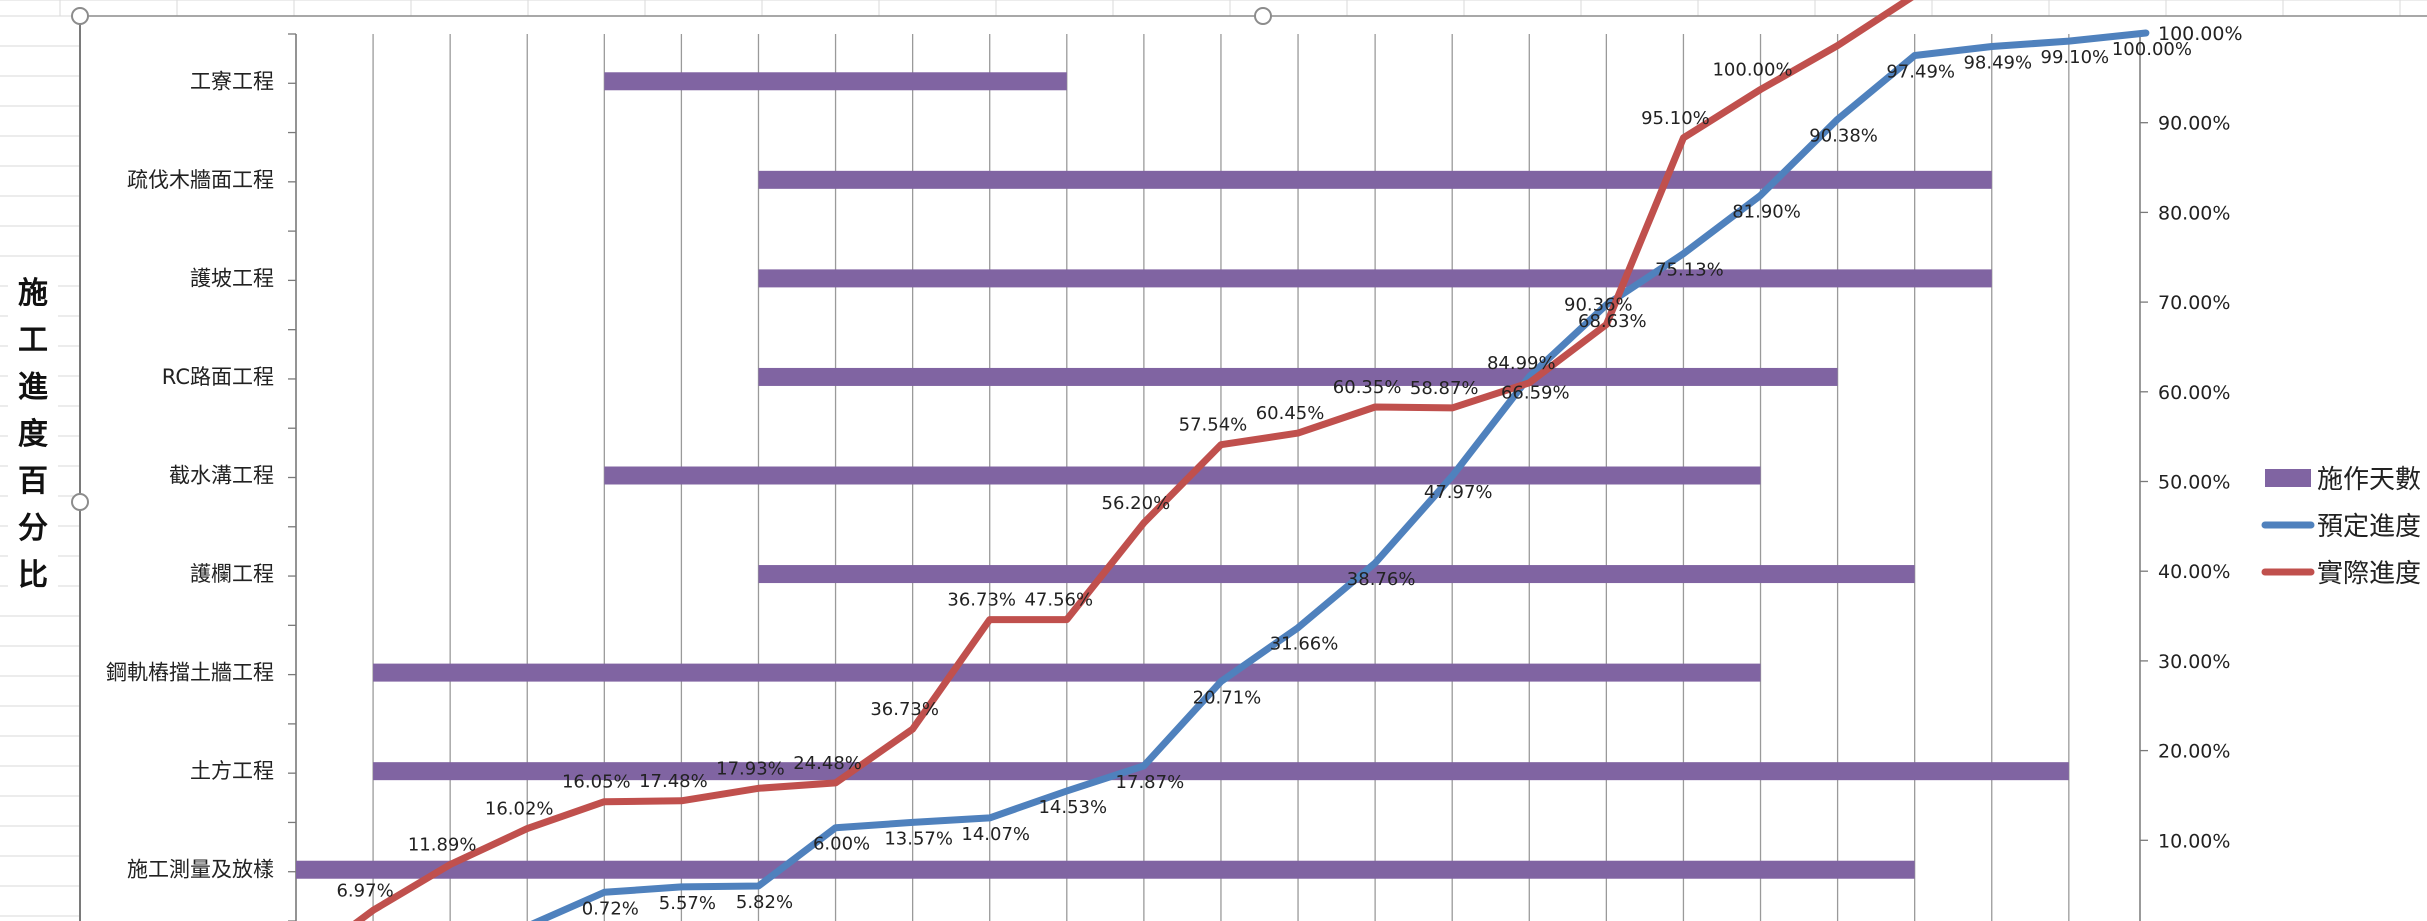 The image size is (2427, 921). I want to click on y-axis-title-char: 比, so click(33, 575).